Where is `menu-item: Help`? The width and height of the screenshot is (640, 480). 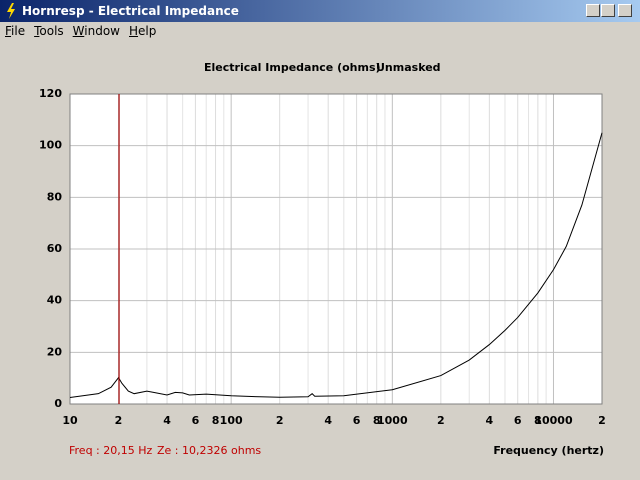
menu-item: Help is located at coordinates (143, 31).